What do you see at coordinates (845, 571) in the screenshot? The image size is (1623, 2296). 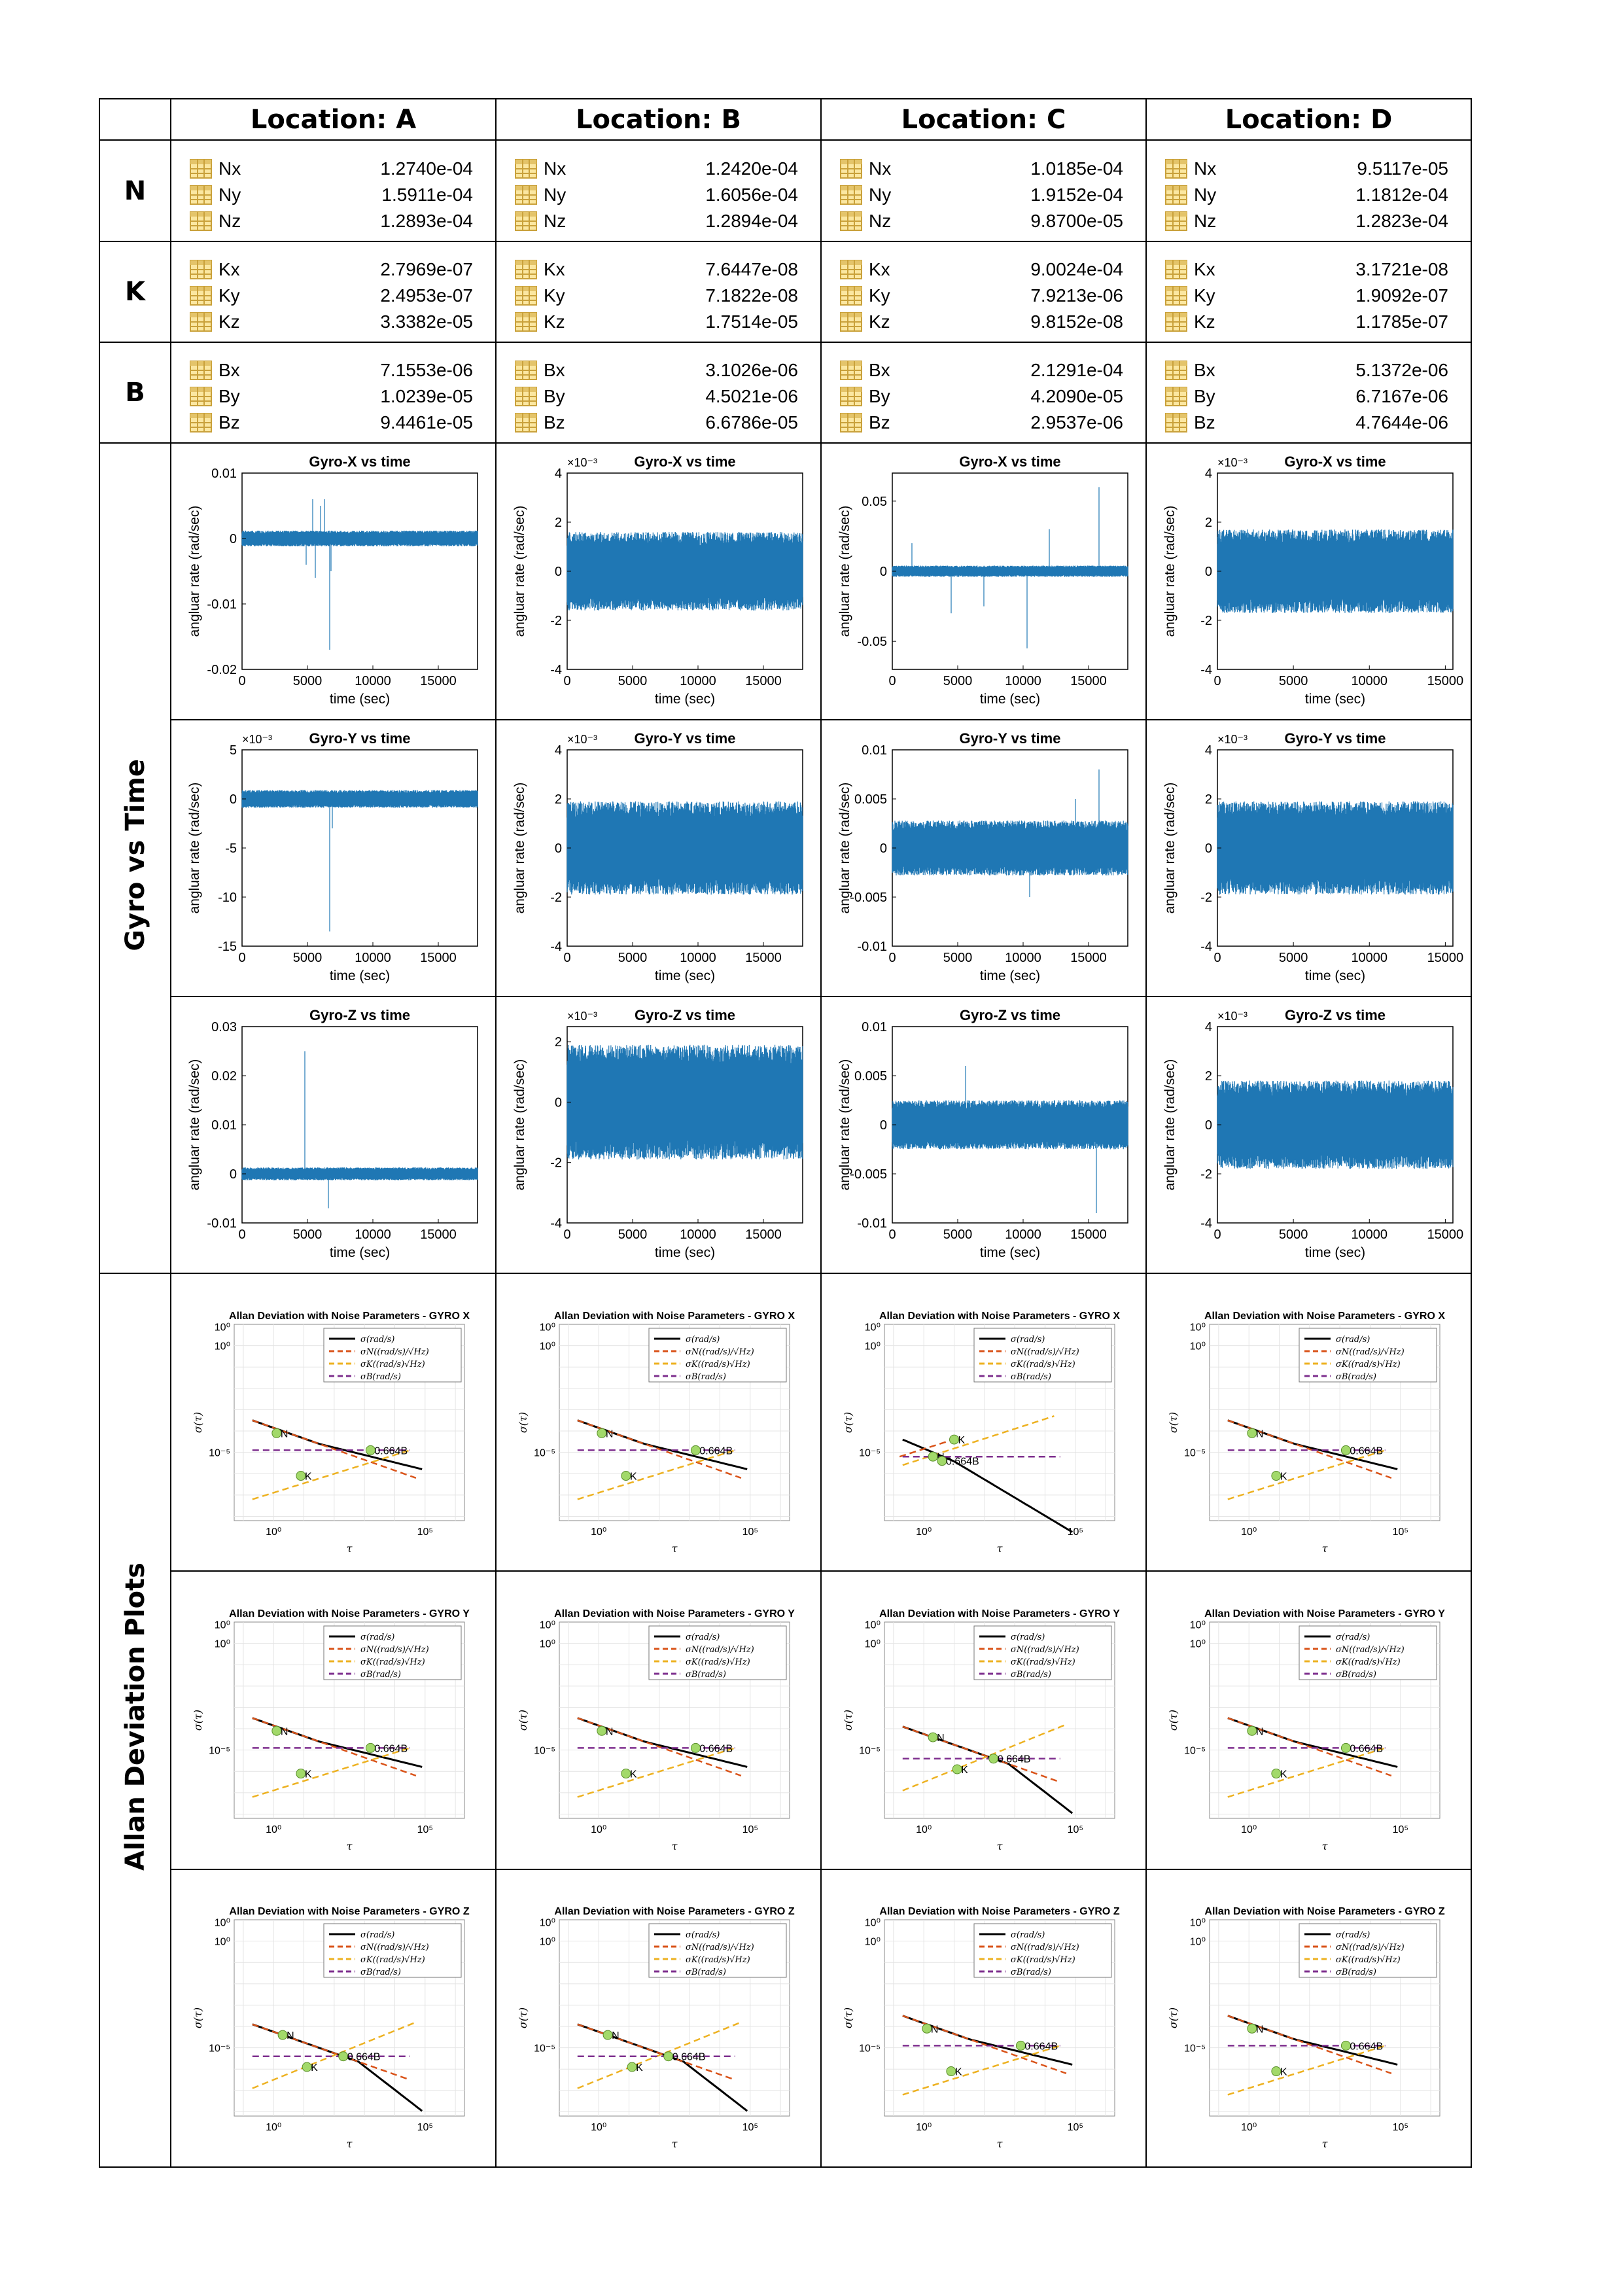 I see `y-axis-label: angluar rate (rad/sec)` at bounding box center [845, 571].